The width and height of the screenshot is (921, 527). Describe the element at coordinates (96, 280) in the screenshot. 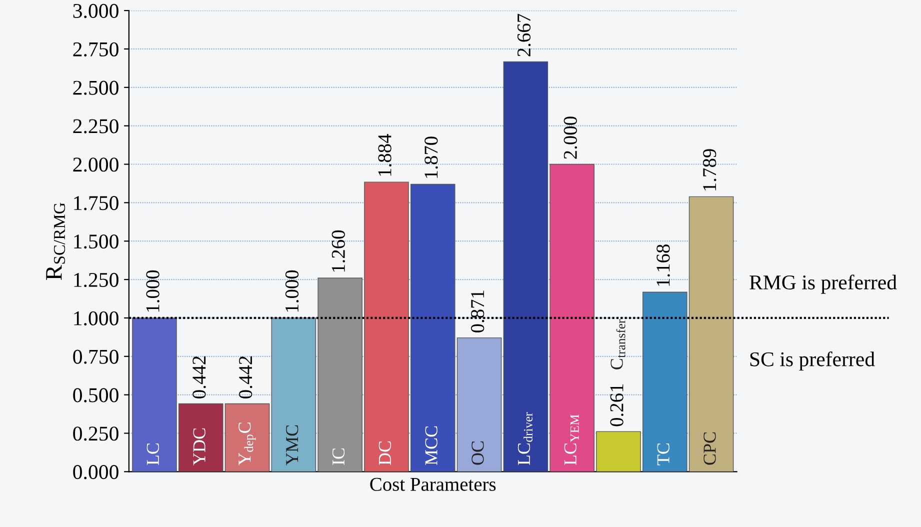

I see `y-tick-label: 1.250` at that location.